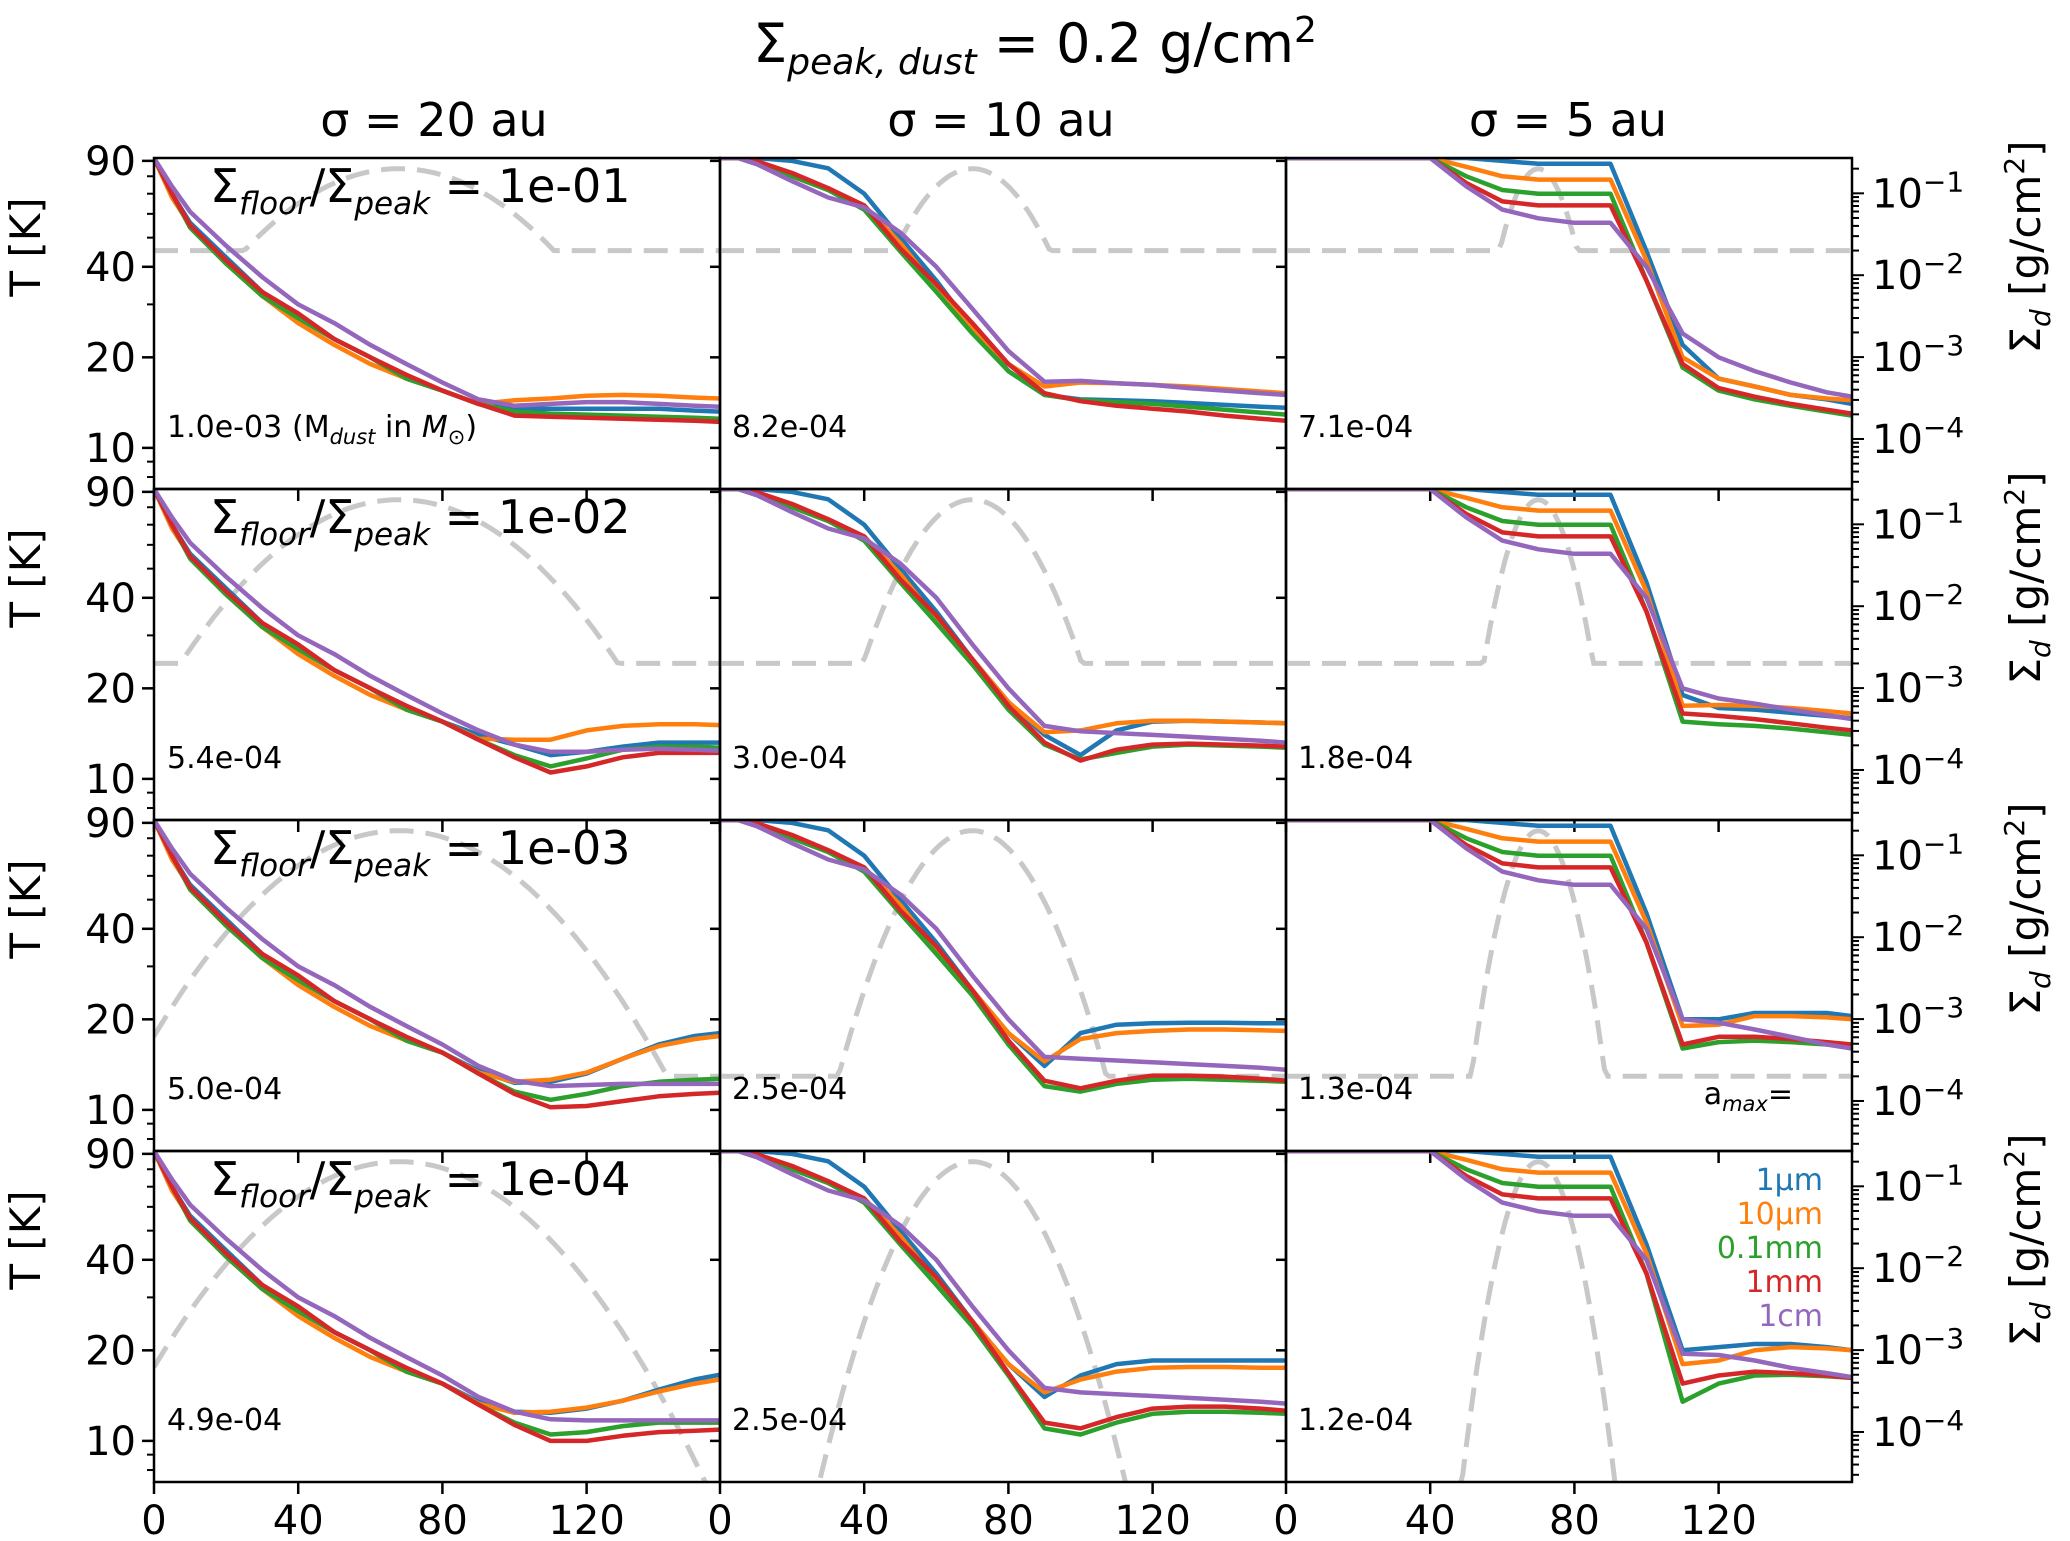 The image size is (2070, 1541). Describe the element at coordinates (224, 1420) in the screenshot. I see `dust-mass-label: 4.9e-04` at that location.